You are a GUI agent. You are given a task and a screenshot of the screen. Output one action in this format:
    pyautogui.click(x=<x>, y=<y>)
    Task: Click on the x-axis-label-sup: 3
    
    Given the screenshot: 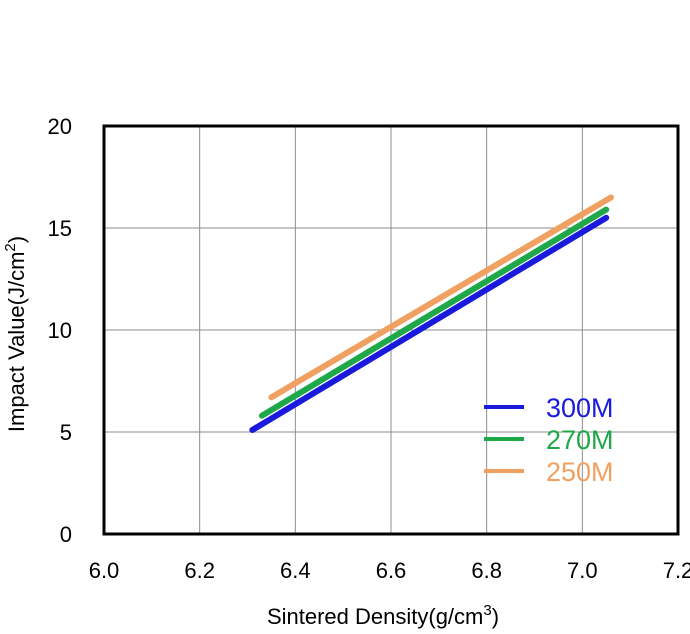 What is the action you would take?
    pyautogui.click(x=487, y=610)
    